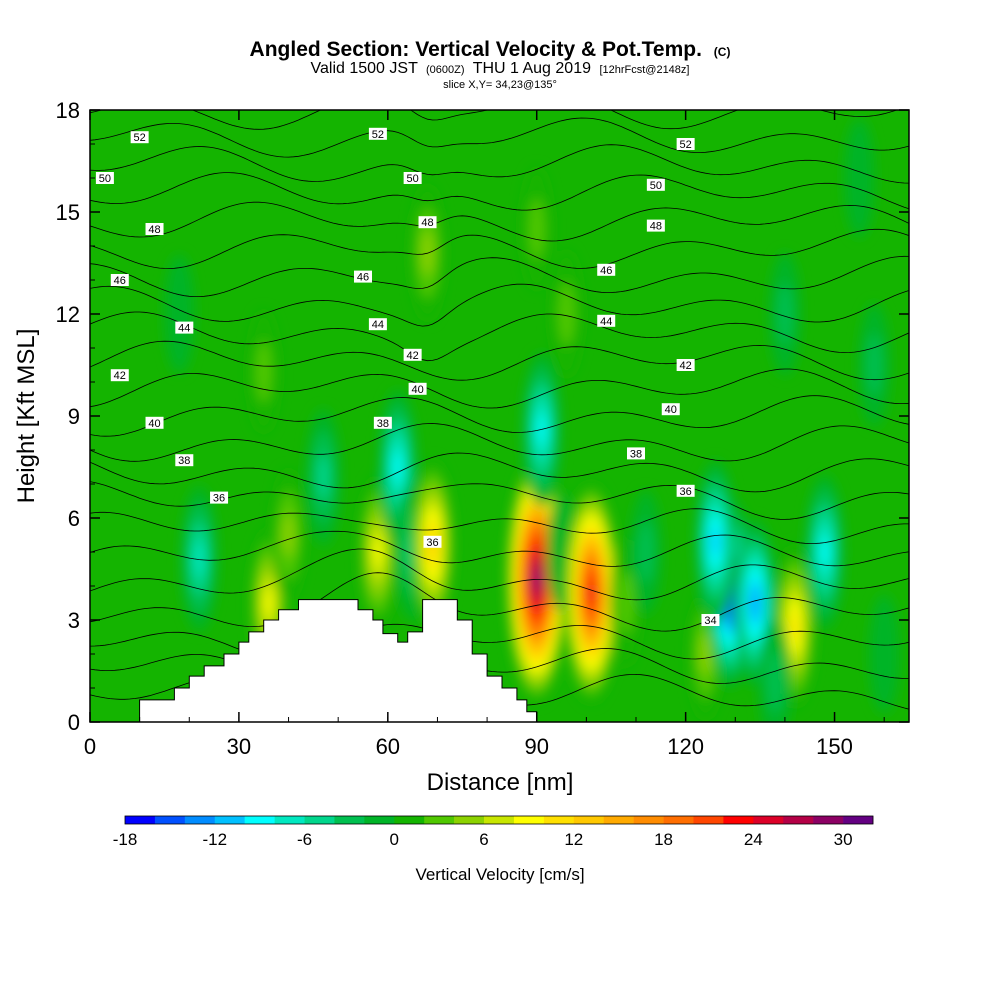 The height and width of the screenshot is (1000, 1000). I want to click on colorbar-tick-label: -12, so click(214, 839).